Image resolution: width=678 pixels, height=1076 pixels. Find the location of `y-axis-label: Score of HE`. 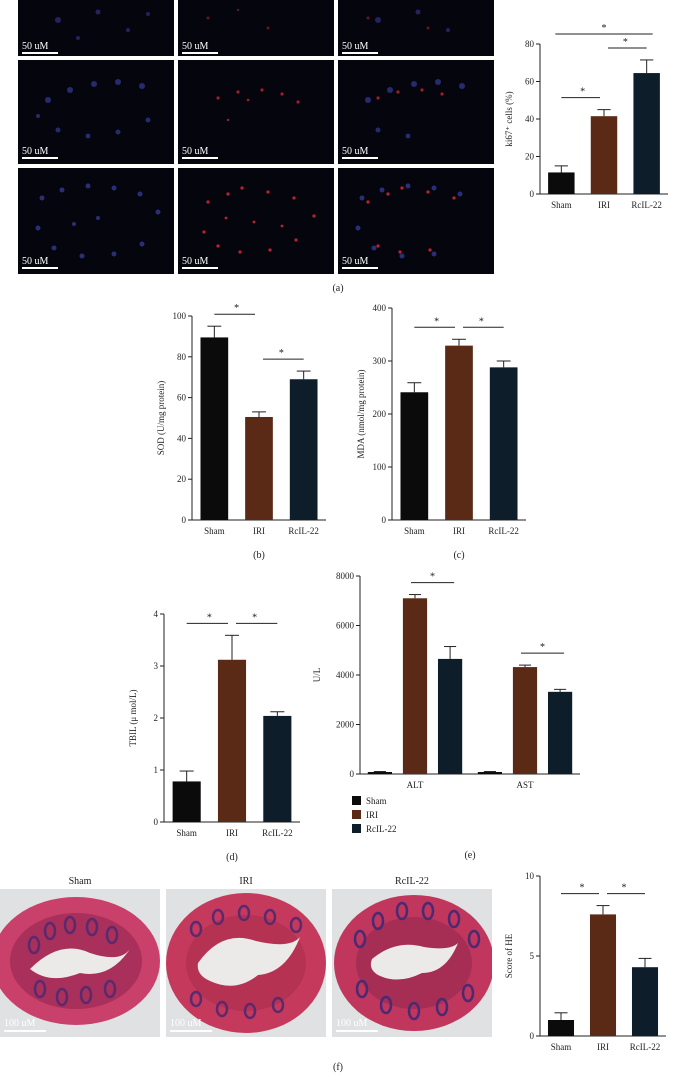

y-axis-label: Score of HE is located at coordinates (509, 955).